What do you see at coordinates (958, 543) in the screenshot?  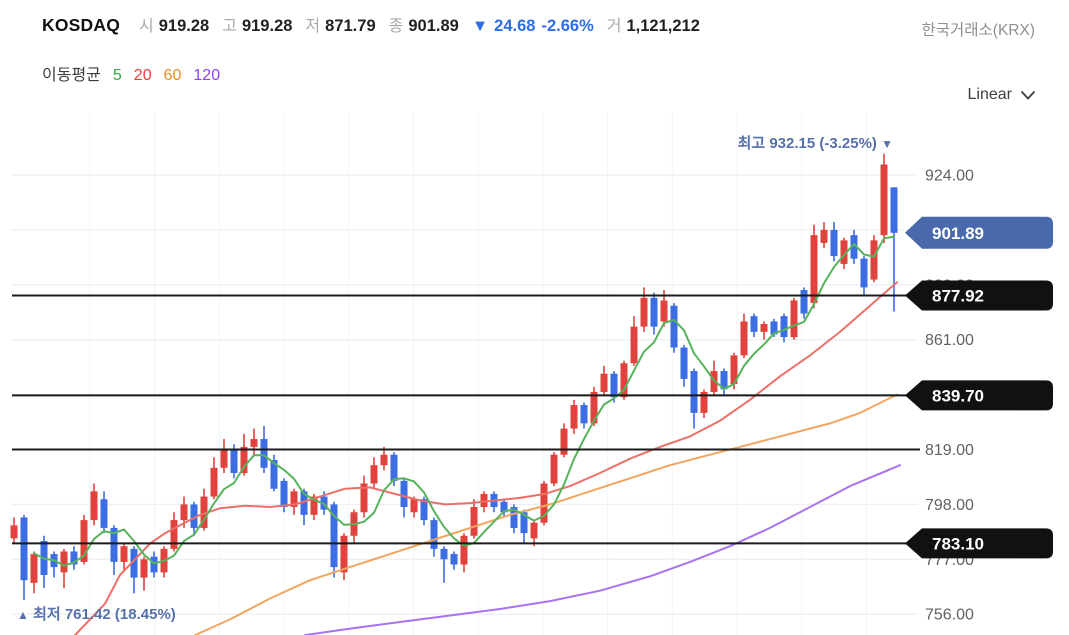 I see `price-badge-value: 783.10` at bounding box center [958, 543].